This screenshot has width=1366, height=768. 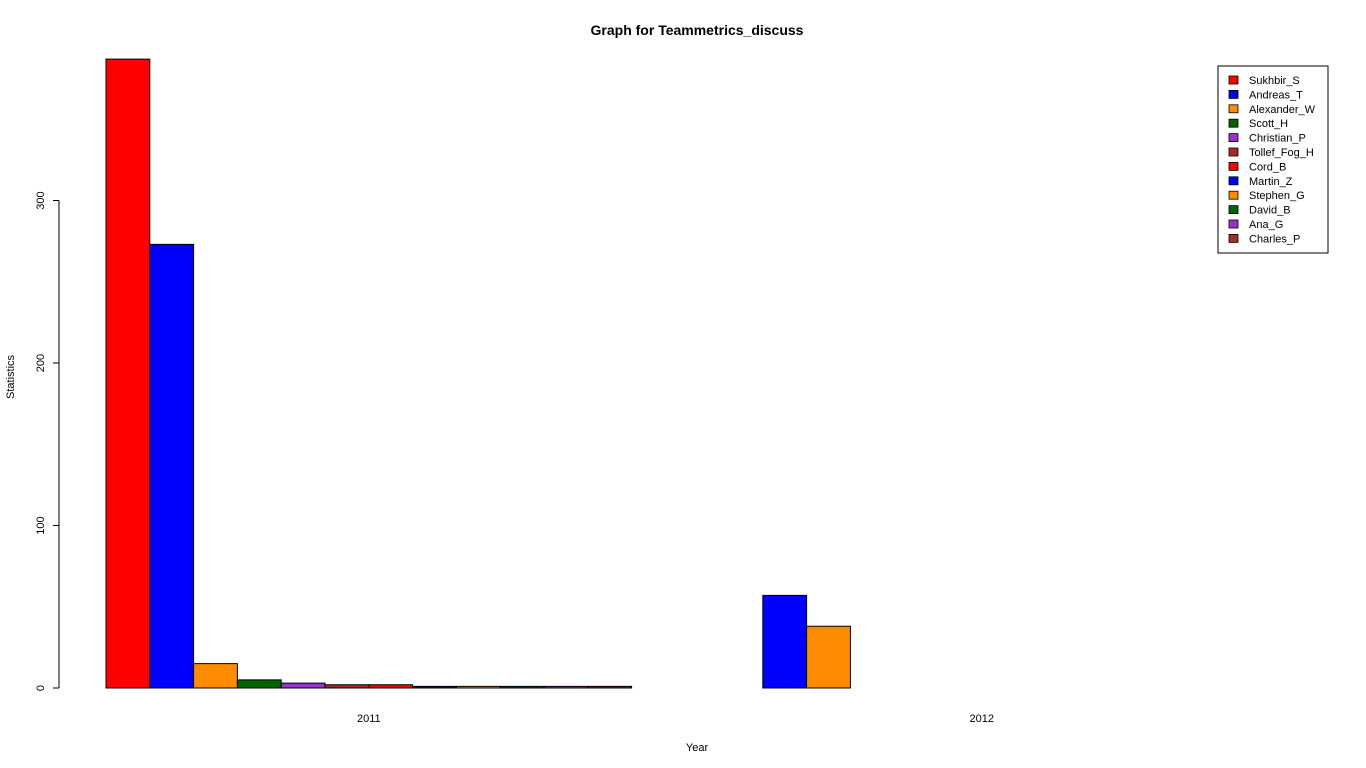 What do you see at coordinates (1274, 239) in the screenshot?
I see `legend-label: Charles_P` at bounding box center [1274, 239].